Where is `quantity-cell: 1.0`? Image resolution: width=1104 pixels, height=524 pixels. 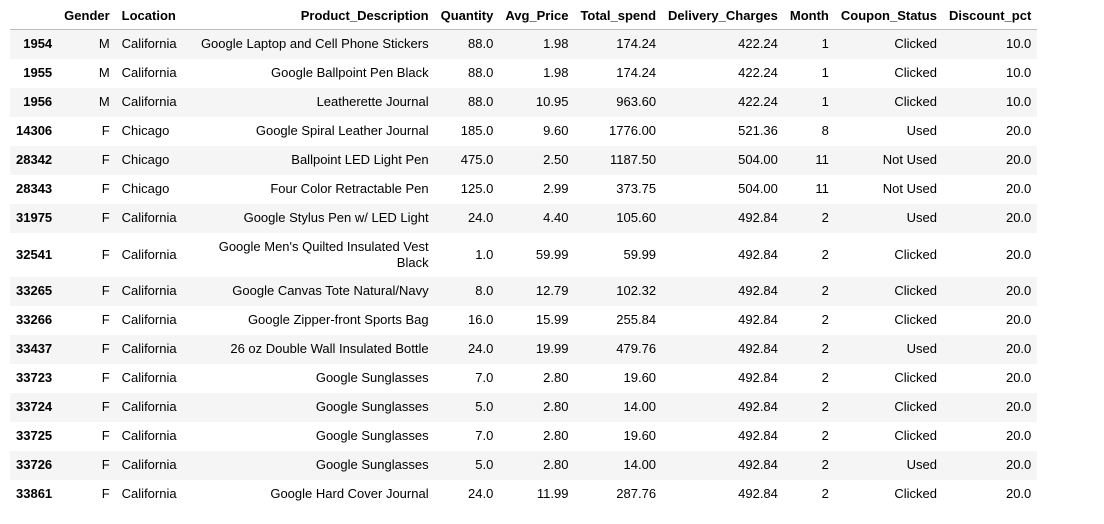
quantity-cell: 1.0 is located at coordinates (484, 254).